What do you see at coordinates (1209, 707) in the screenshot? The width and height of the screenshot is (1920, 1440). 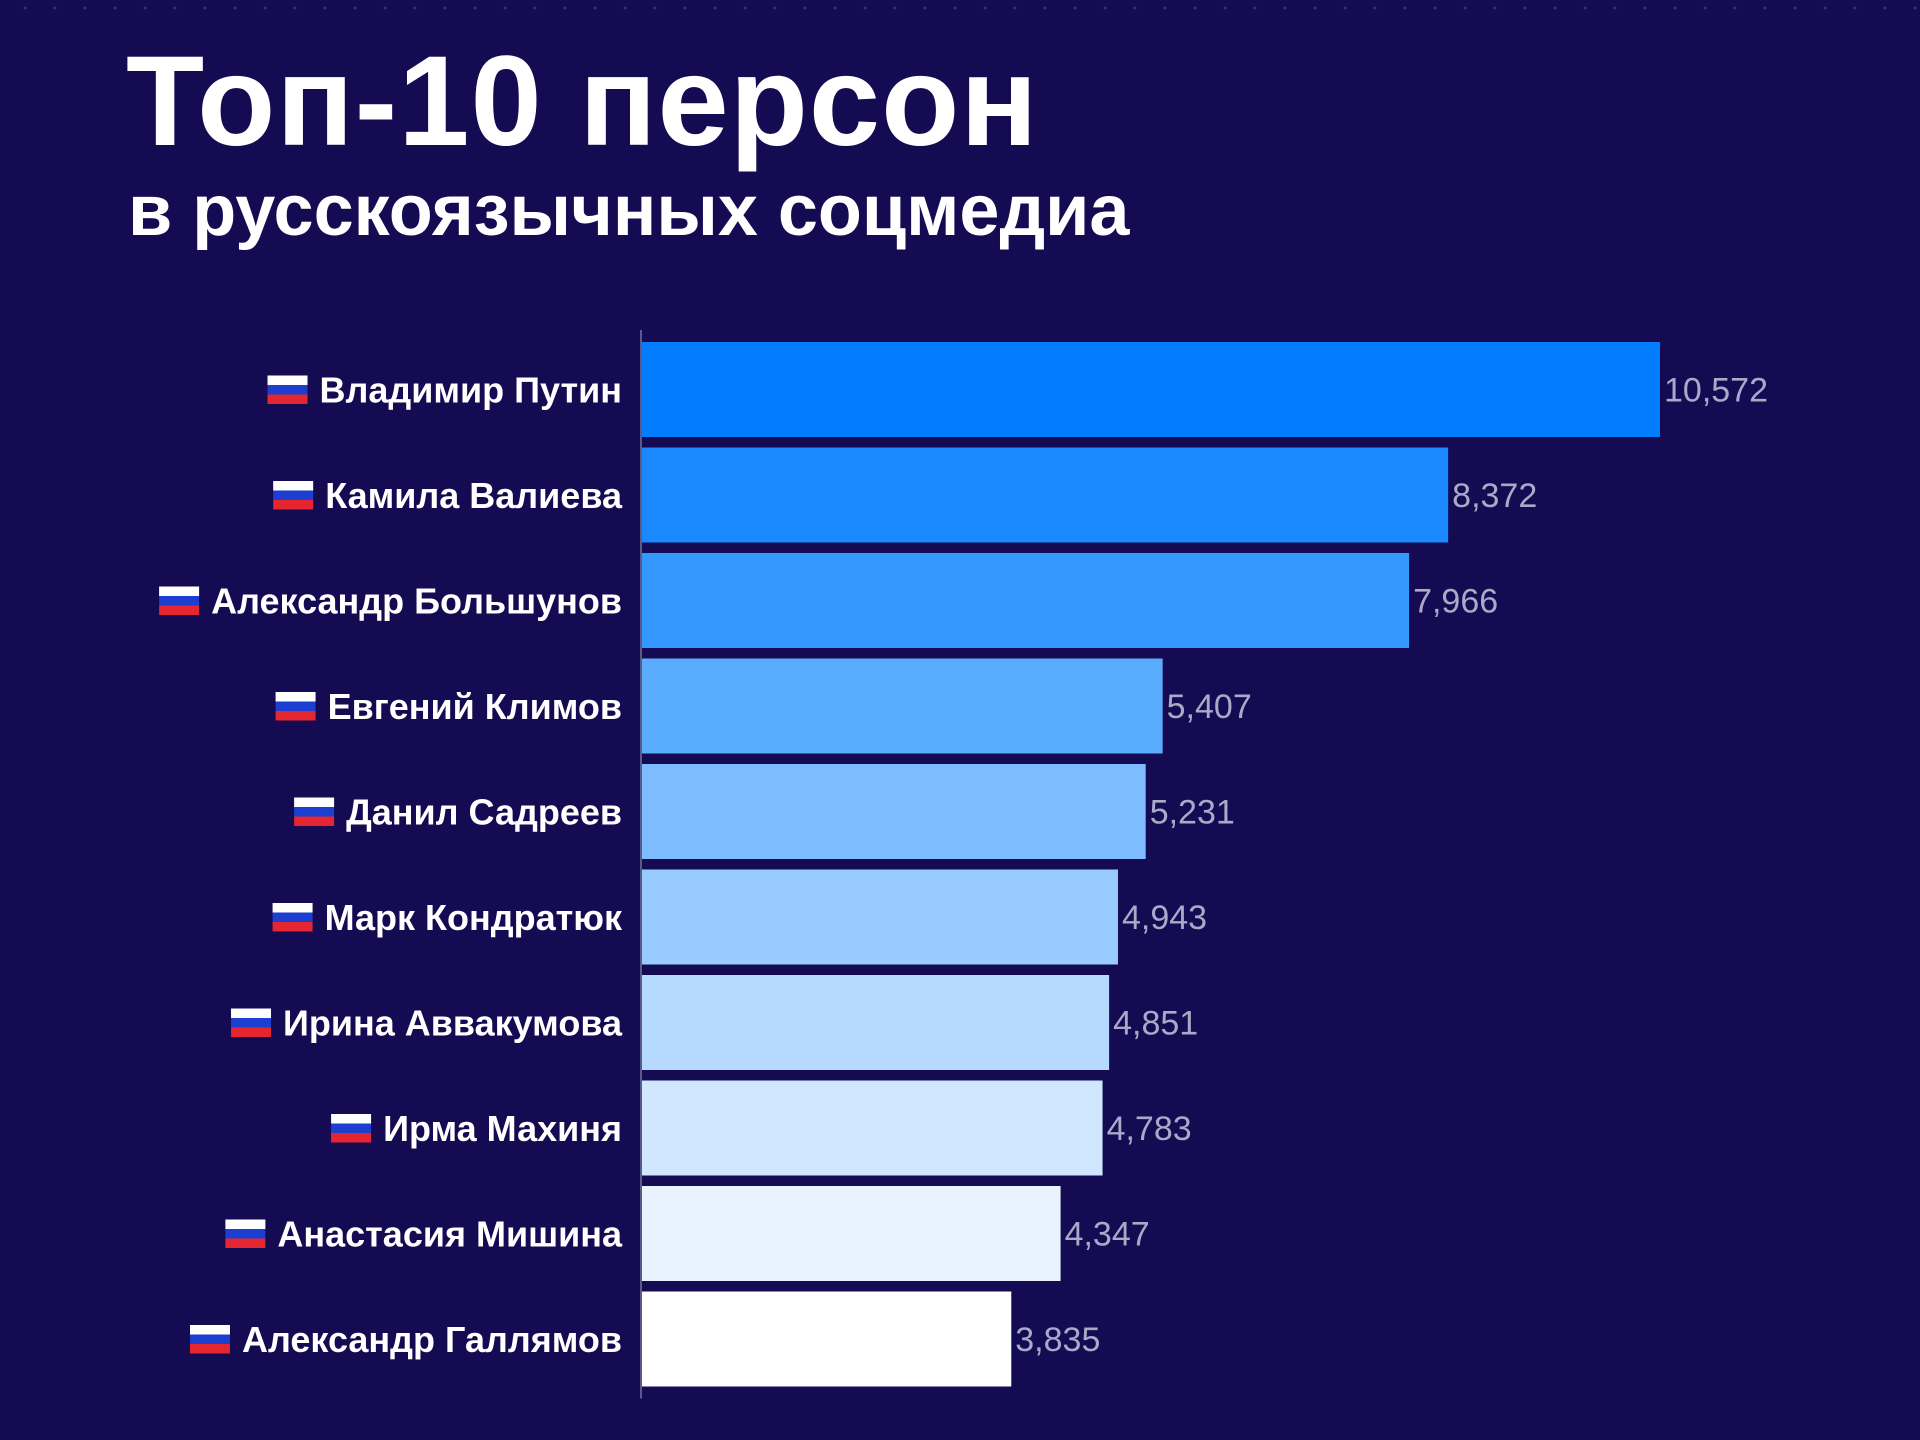 I see `bar-value-label: 5,407` at bounding box center [1209, 707].